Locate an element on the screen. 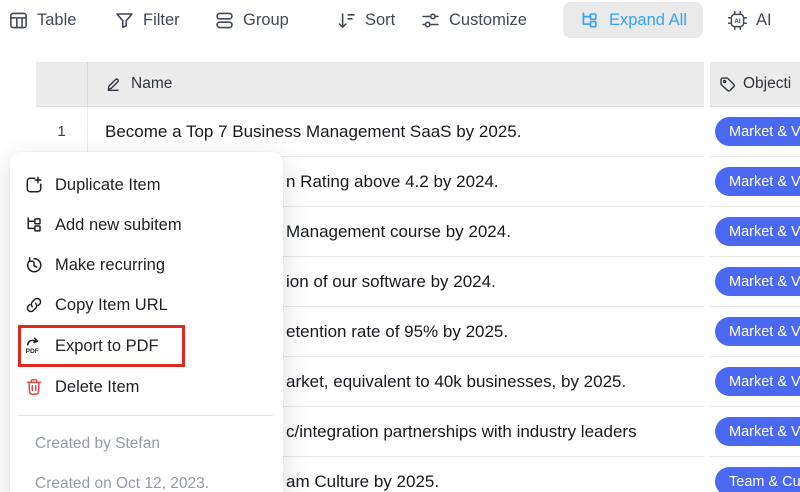 This screenshot has width=800, height=492. customize-icon is located at coordinates (430, 20).